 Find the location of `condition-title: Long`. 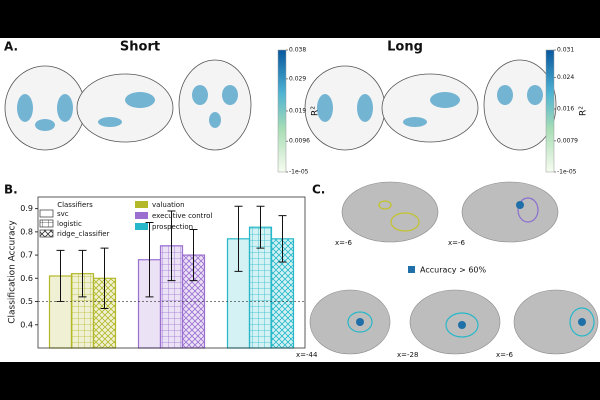

condition-title: Long is located at coordinates (405, 47).